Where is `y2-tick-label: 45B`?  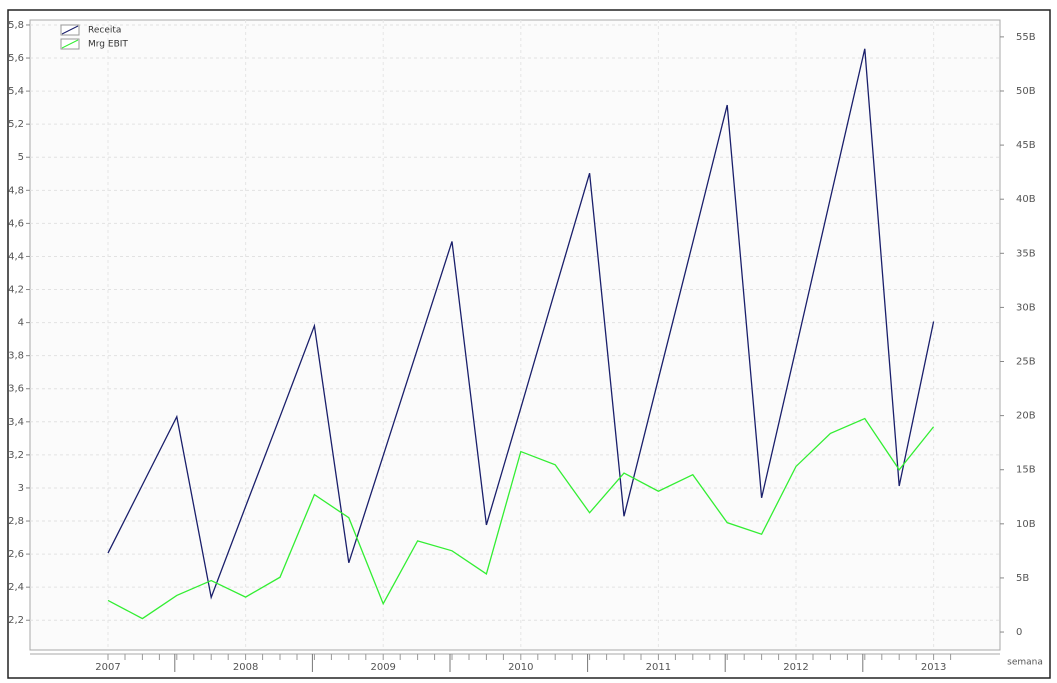
y2-tick-label: 45B is located at coordinates (1026, 145).